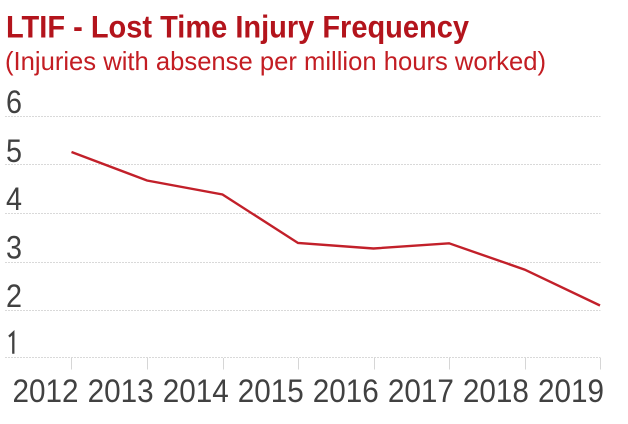  I want to click on svg-text: 3, so click(14, 248).